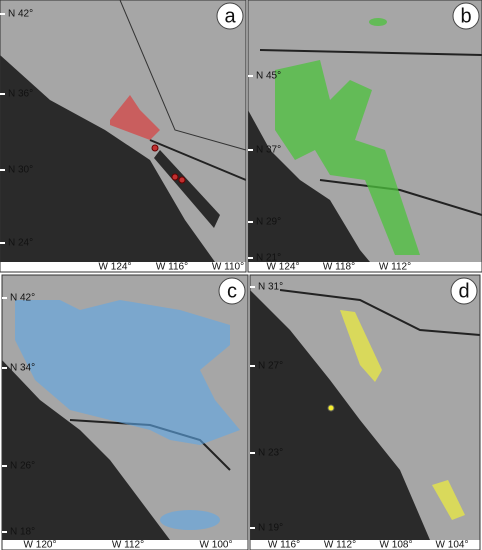 Image resolution: width=482 pixels, height=550 pixels. I want to click on panel-letter: b, so click(465, 16).